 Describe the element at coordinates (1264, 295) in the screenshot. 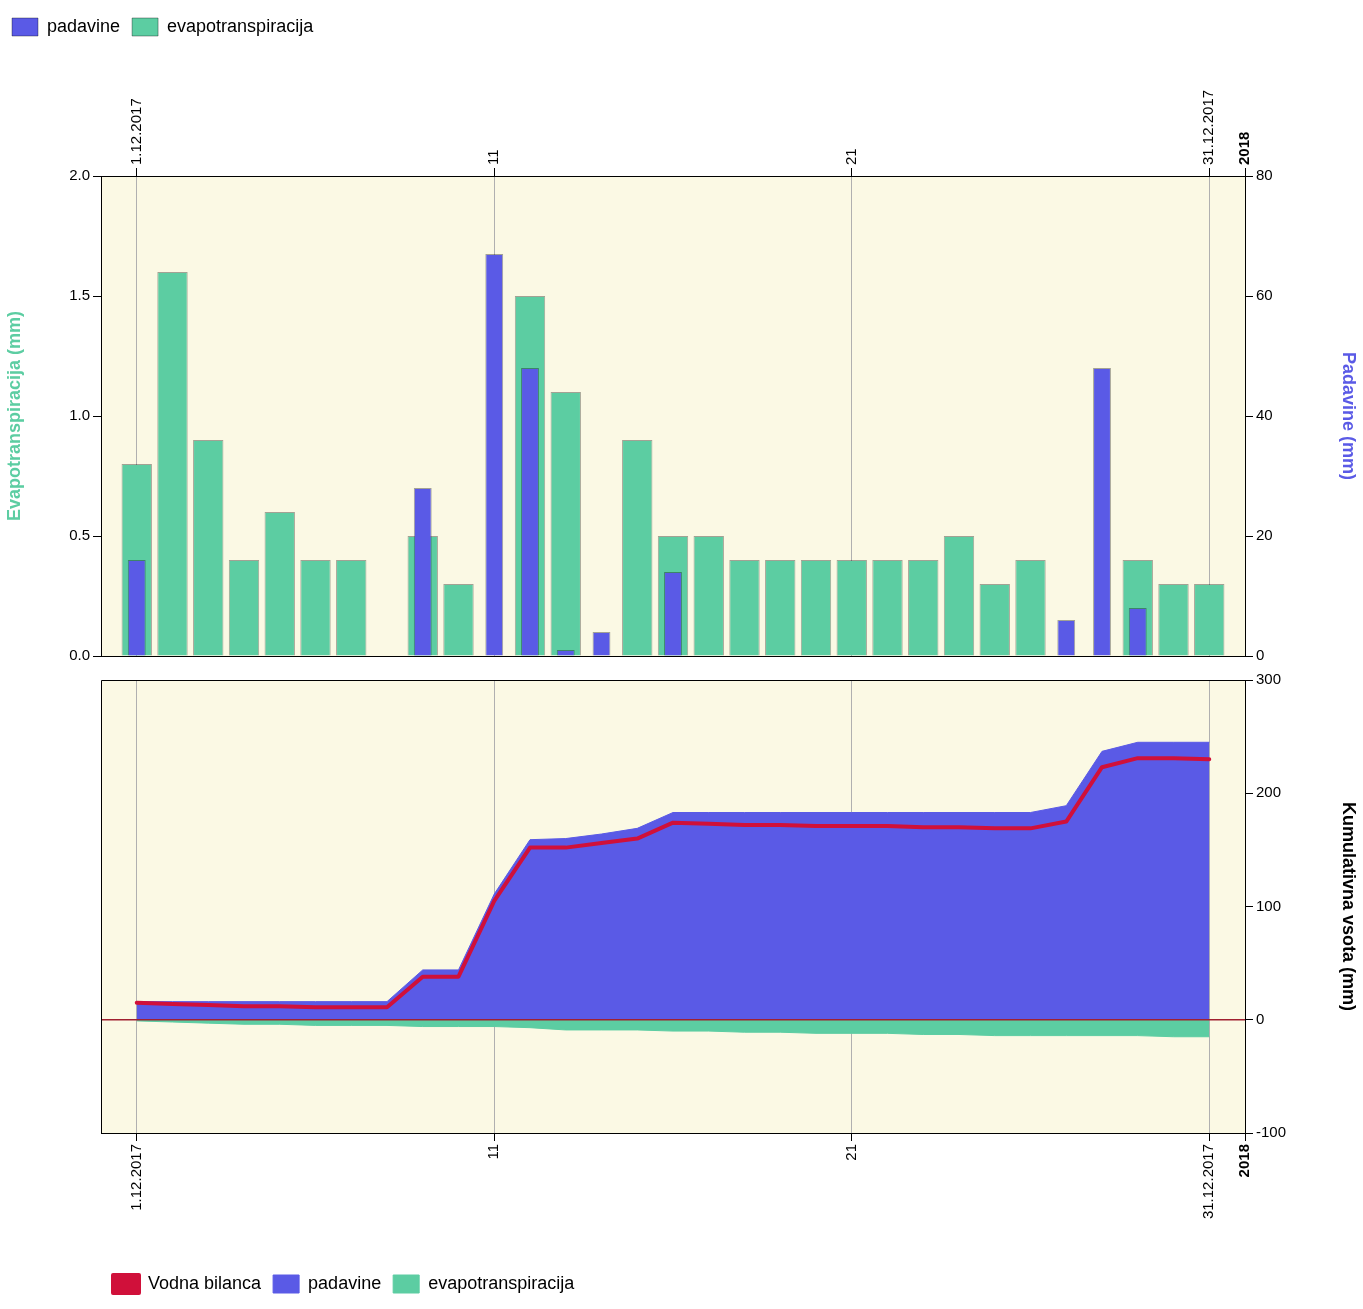

I see `y2-tick-label: 60` at that location.